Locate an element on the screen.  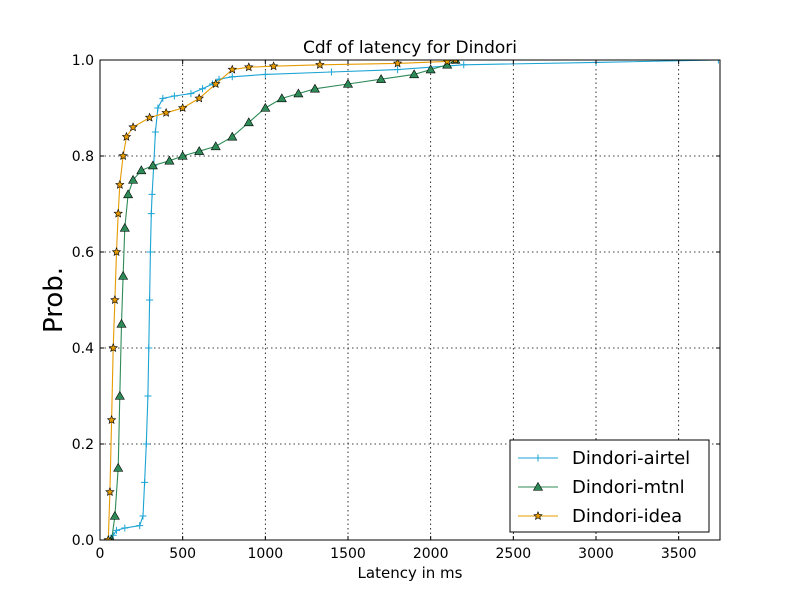
y-tick-label: 0.6 is located at coordinates (83, 253).